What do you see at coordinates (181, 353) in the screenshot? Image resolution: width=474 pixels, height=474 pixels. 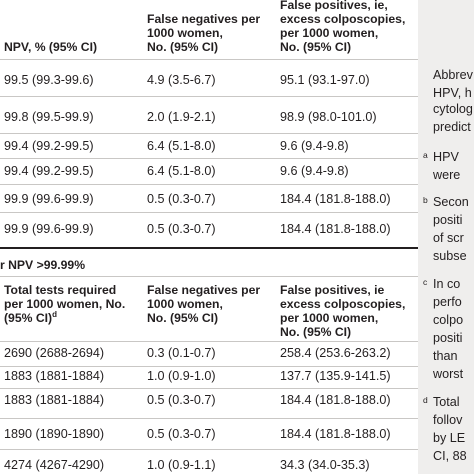 I see `false-negatives-cell: 0.3 (0.1-0.7)` at bounding box center [181, 353].